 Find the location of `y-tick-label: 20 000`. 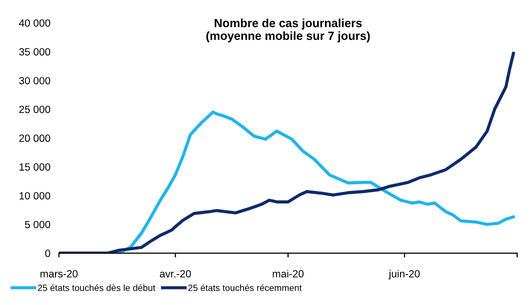

y-tick-label: 20 000 is located at coordinates (34, 138).